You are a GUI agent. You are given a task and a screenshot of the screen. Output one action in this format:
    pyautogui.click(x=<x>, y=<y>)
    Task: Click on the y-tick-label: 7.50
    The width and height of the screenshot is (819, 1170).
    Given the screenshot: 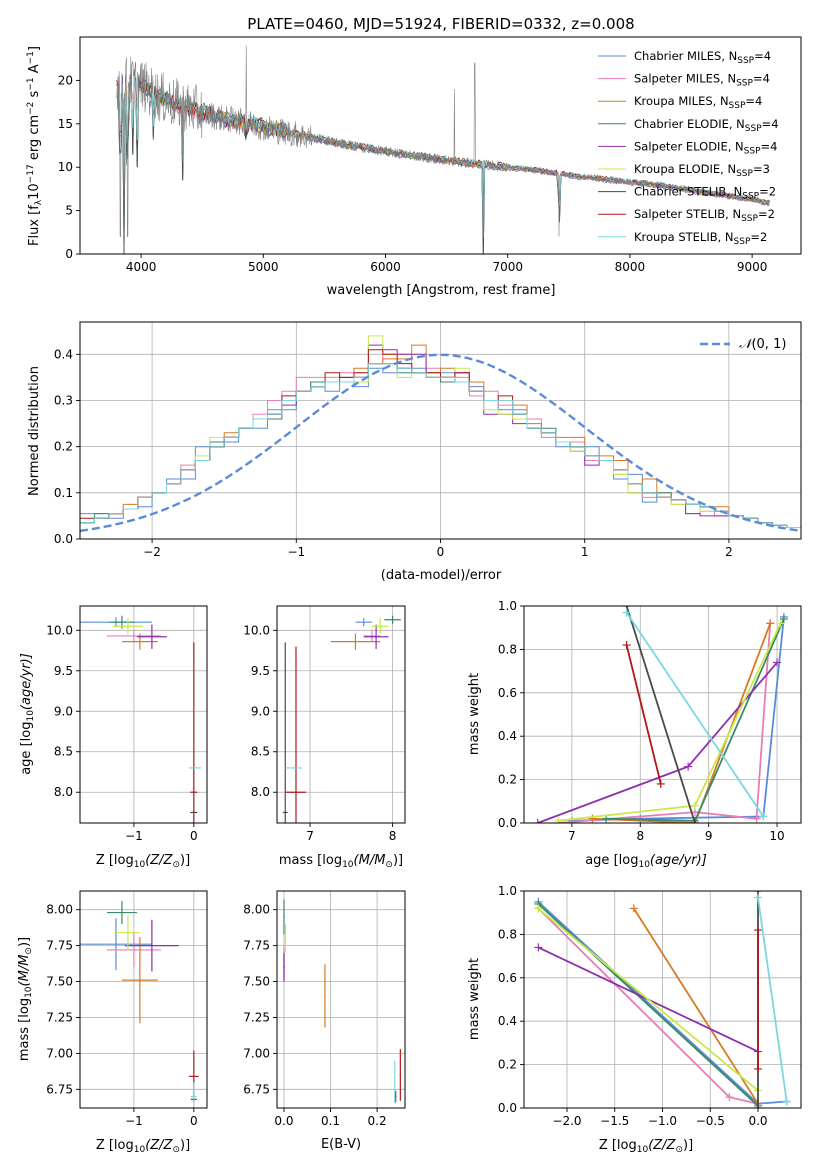 What is the action you would take?
    pyautogui.click(x=59, y=982)
    